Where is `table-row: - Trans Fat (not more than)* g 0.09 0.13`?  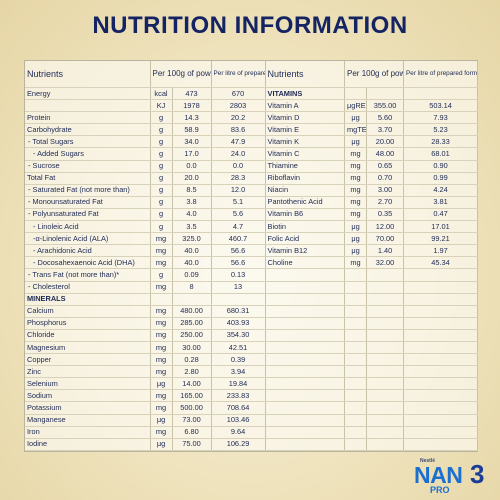 table-row: - Trans Fat (not more than)* g 0.09 0.13 is located at coordinates (145, 275).